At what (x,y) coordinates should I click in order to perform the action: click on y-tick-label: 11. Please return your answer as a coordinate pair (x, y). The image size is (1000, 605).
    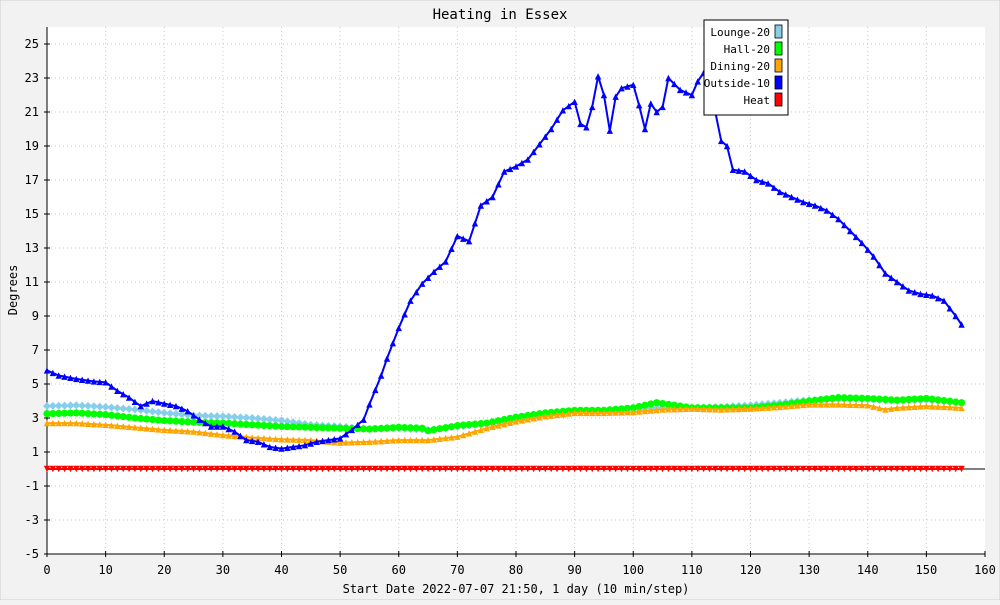
    Looking at the image, I should click on (32, 282).